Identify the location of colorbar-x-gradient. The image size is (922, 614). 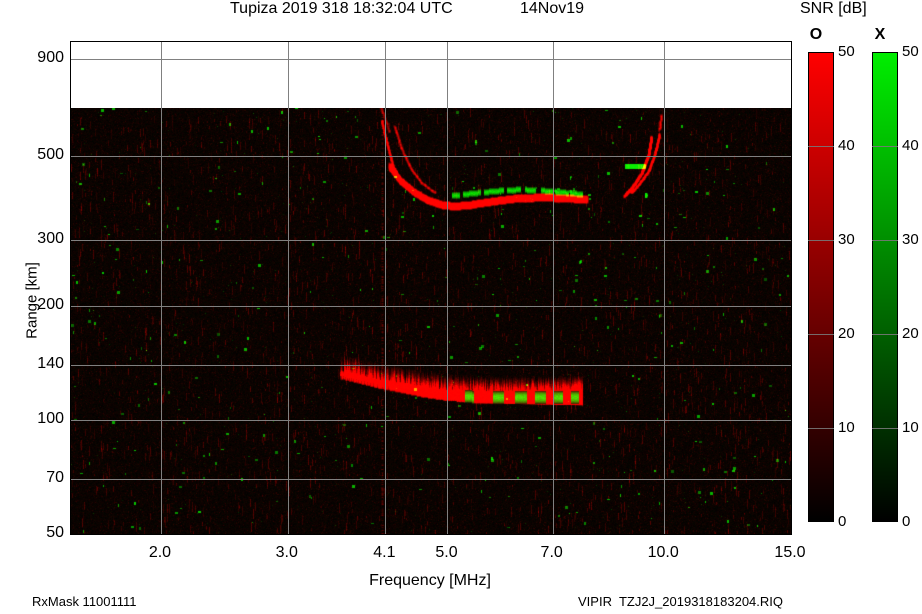
(885, 287).